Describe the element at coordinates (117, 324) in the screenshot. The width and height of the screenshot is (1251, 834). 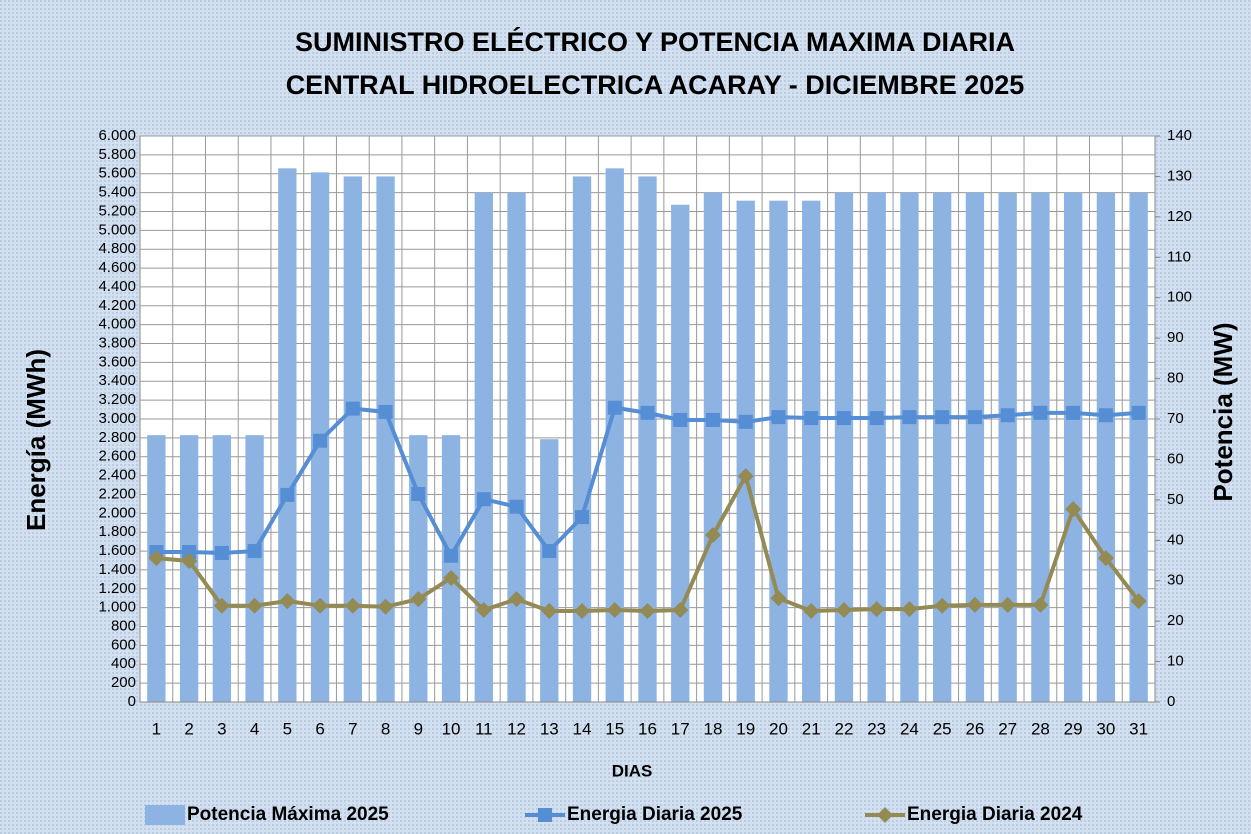
I see `y-tick-label: 4.000` at that location.